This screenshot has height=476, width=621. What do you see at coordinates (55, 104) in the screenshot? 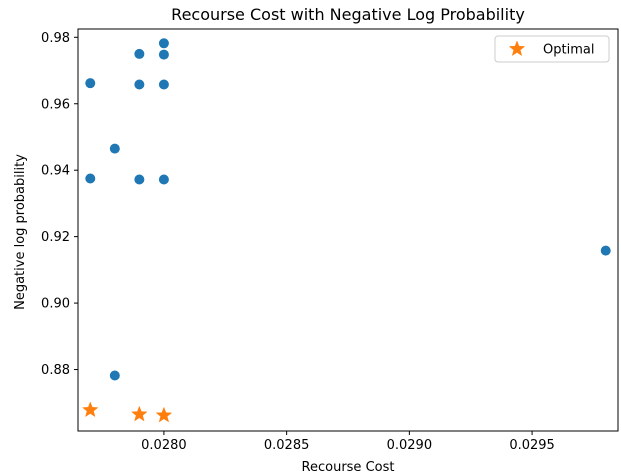
I see `y-tick-label: 0.96` at bounding box center [55, 104].